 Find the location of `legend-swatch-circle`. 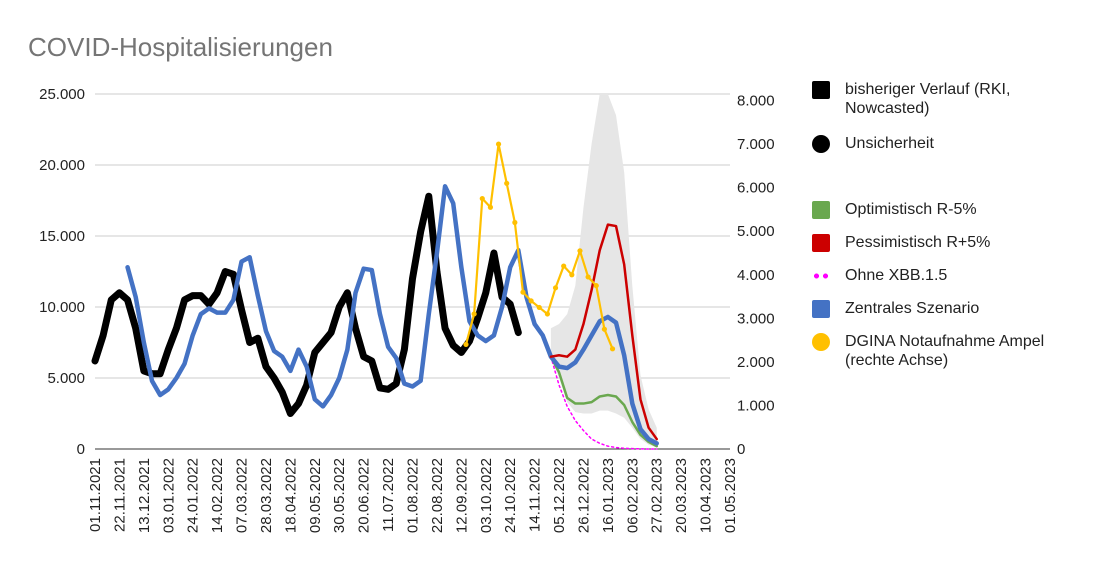

legend-swatch-circle is located at coordinates (821, 144).